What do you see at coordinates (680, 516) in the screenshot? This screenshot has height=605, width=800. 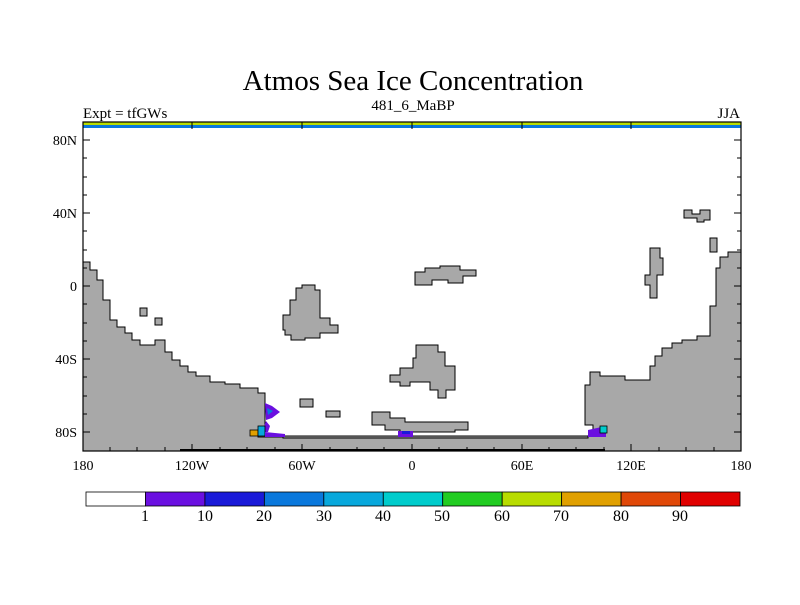 I see `colorbar-label: 90` at bounding box center [680, 516].